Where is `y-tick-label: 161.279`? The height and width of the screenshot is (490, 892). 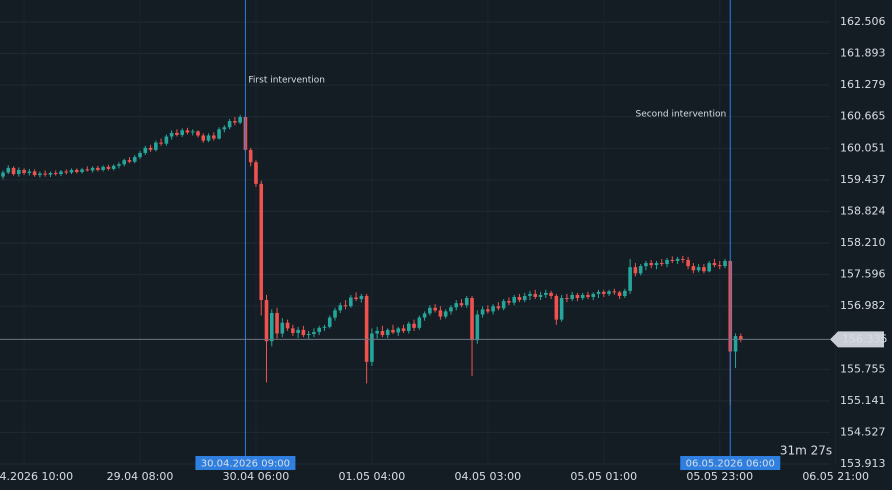
y-tick-label: 161.279 is located at coordinates (863, 84).